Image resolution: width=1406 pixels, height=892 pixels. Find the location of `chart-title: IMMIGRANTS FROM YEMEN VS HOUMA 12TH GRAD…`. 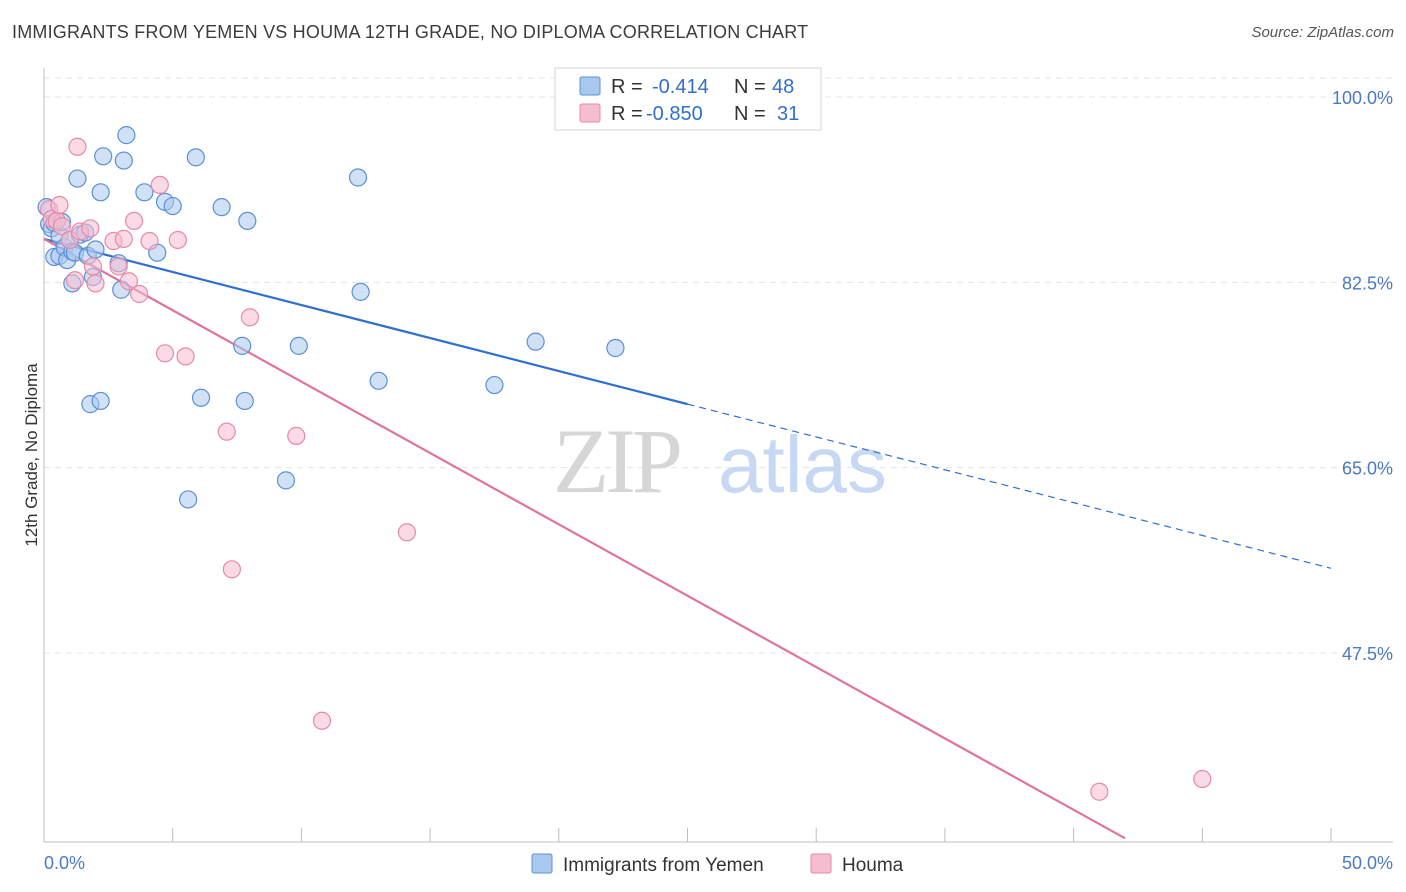

chart-title: IMMIGRANTS FROM YEMEN VS HOUMA 12TH GRAD… is located at coordinates (410, 32).